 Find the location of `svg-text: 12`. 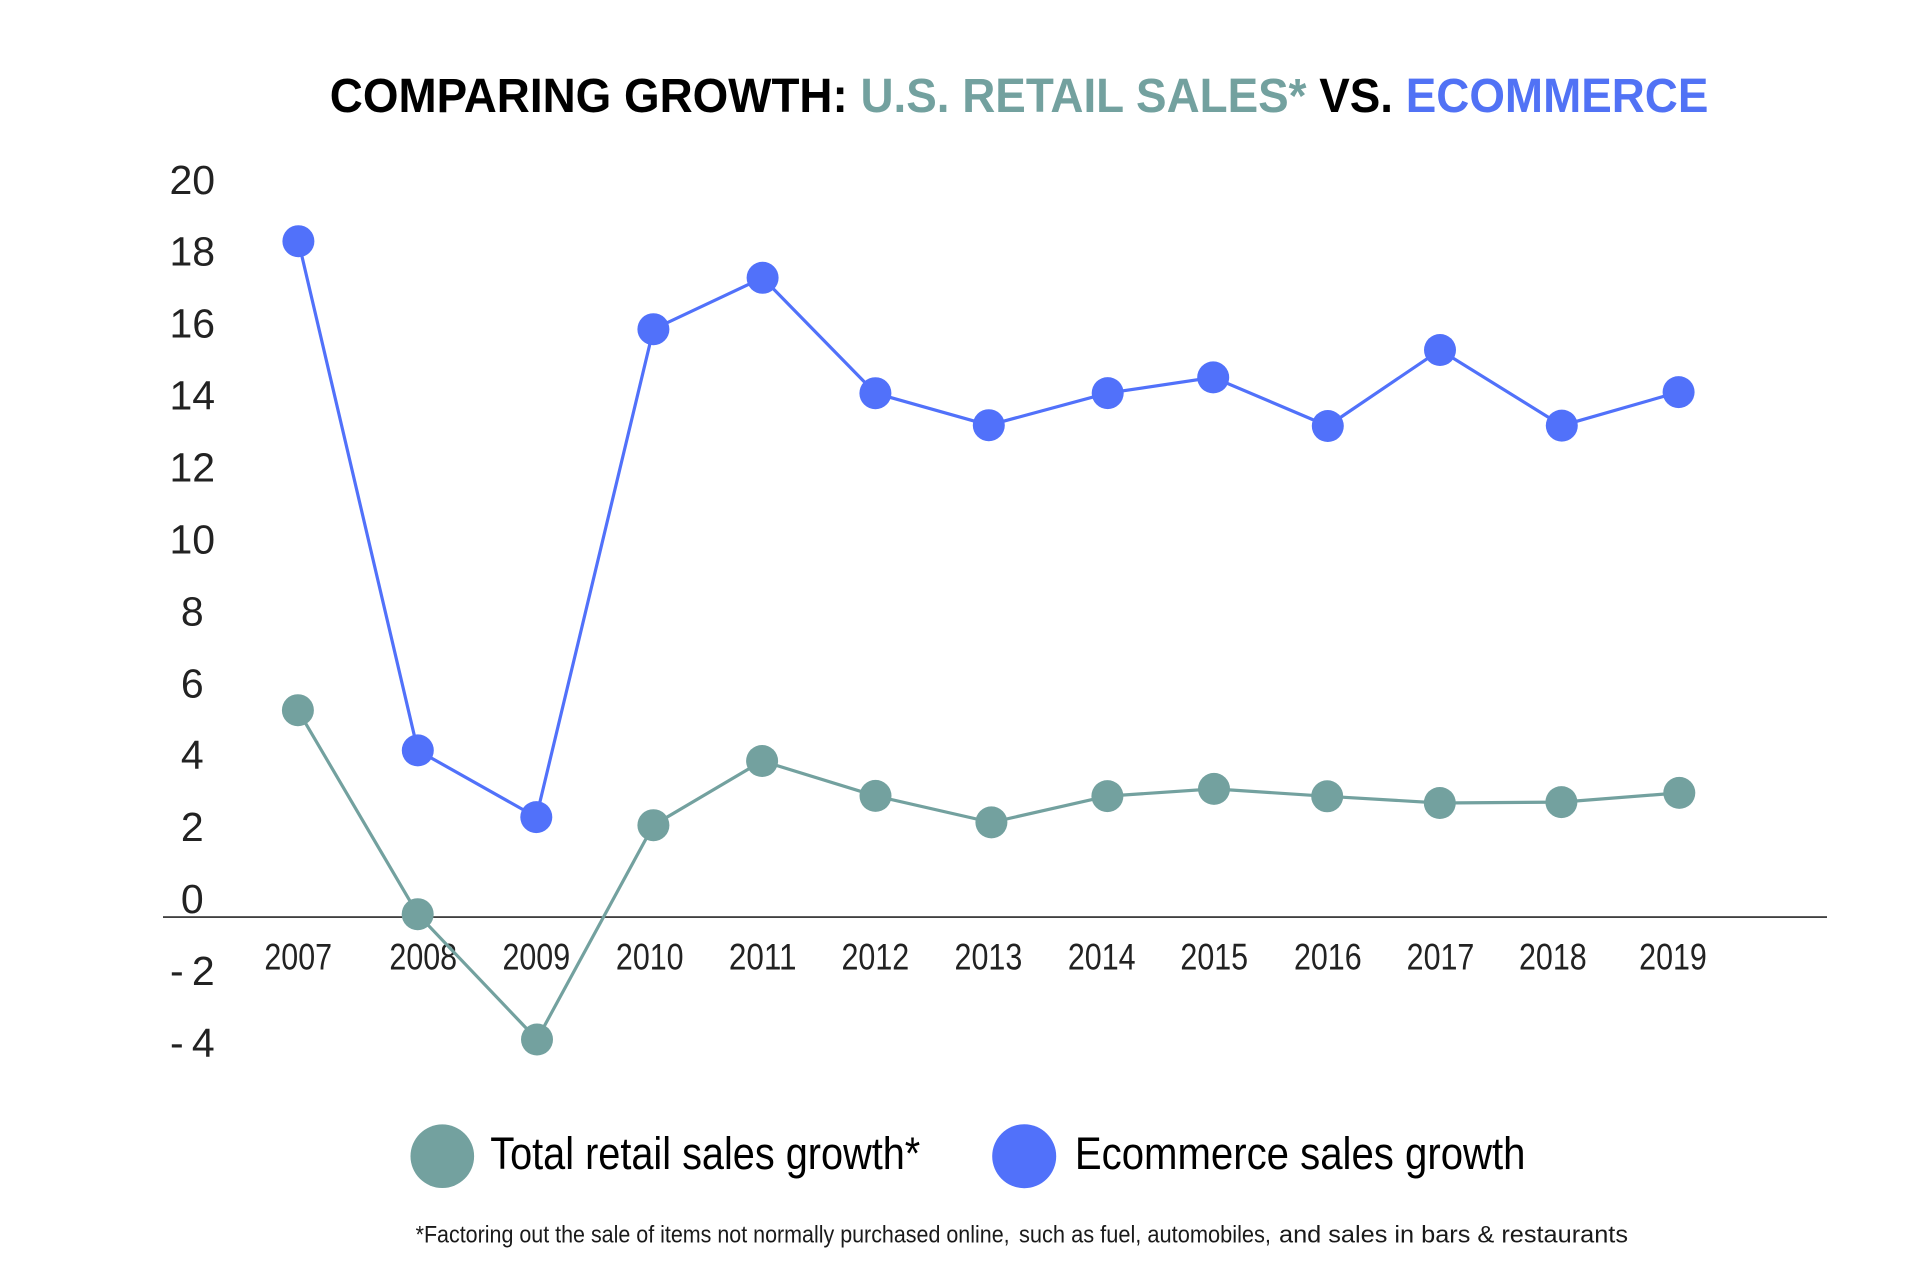

svg-text: 12 is located at coordinates (192, 468).